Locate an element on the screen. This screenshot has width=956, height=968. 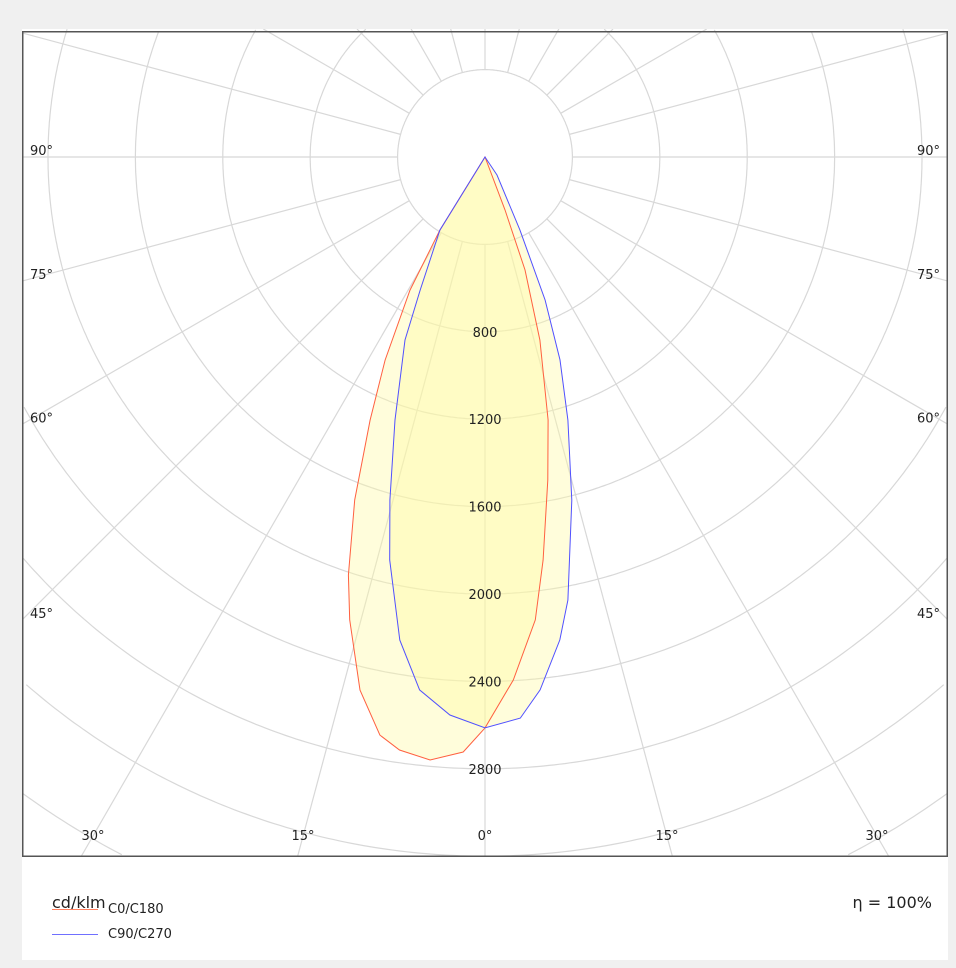
radial-tick-label: 1200 is located at coordinates (484, 420).